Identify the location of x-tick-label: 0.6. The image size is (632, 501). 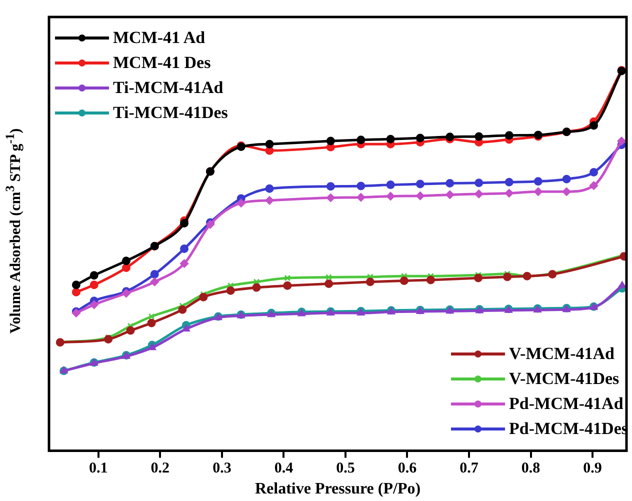
(408, 468).